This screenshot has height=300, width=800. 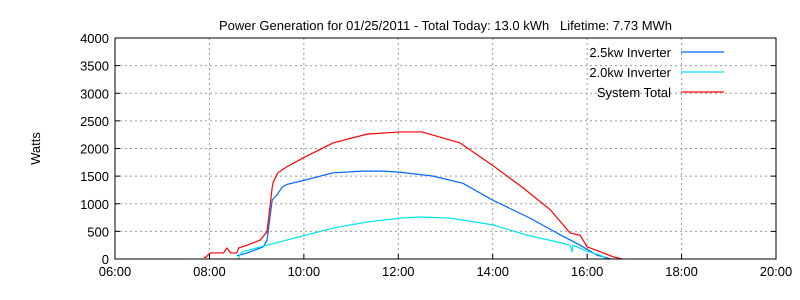 What do you see at coordinates (94, 176) in the screenshot?
I see `y-tick-label: 1500` at bounding box center [94, 176].